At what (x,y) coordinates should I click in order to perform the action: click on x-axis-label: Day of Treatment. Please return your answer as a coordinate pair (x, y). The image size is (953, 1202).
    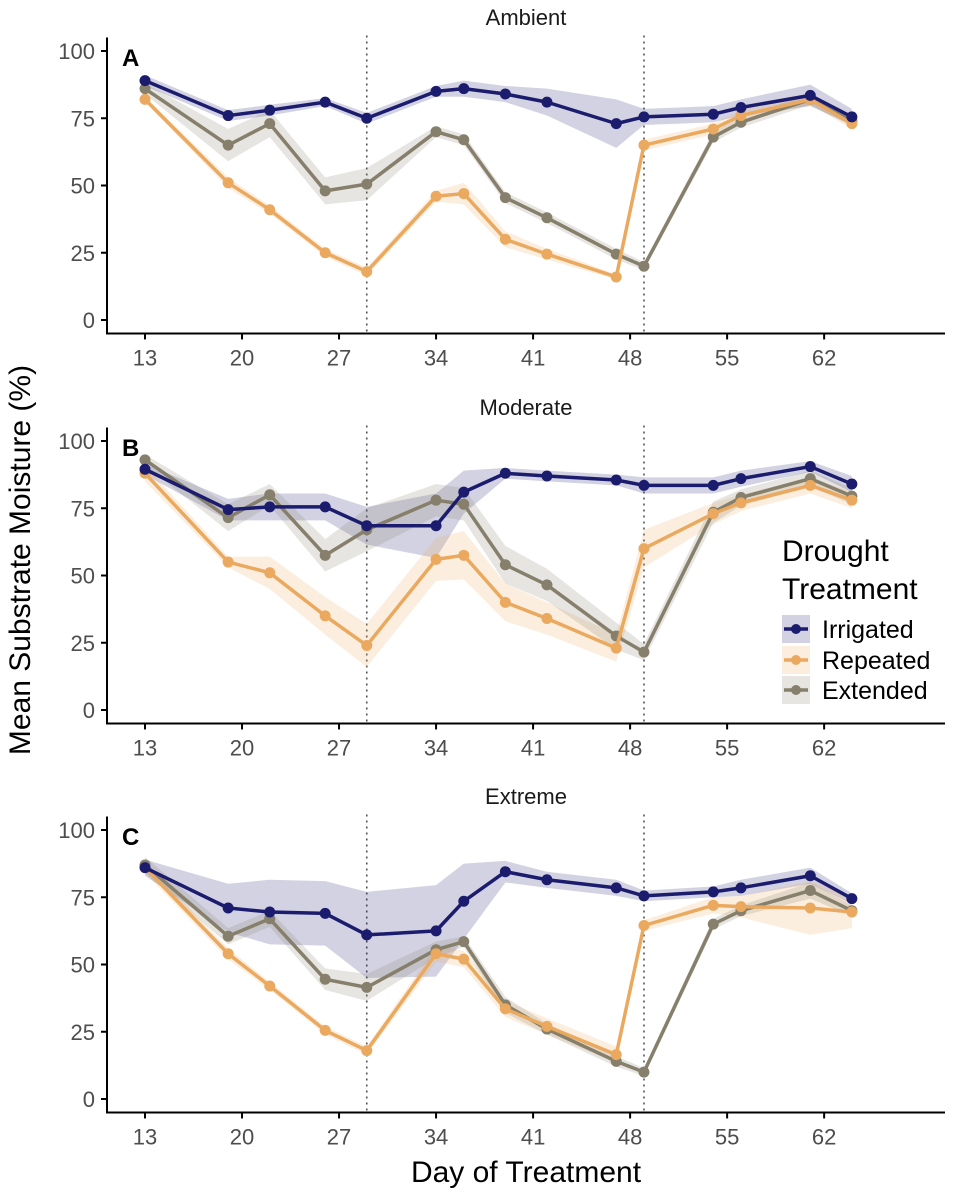
    Looking at the image, I should click on (526, 1172).